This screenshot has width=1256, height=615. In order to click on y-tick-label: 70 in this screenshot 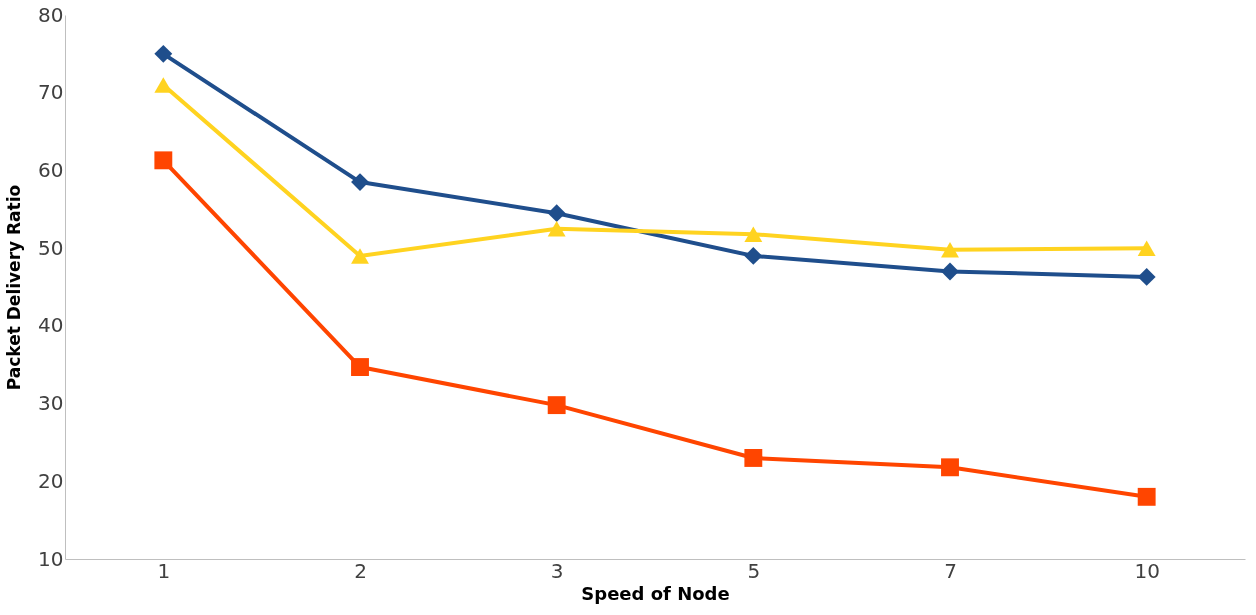, I will do `click(51, 92)`.